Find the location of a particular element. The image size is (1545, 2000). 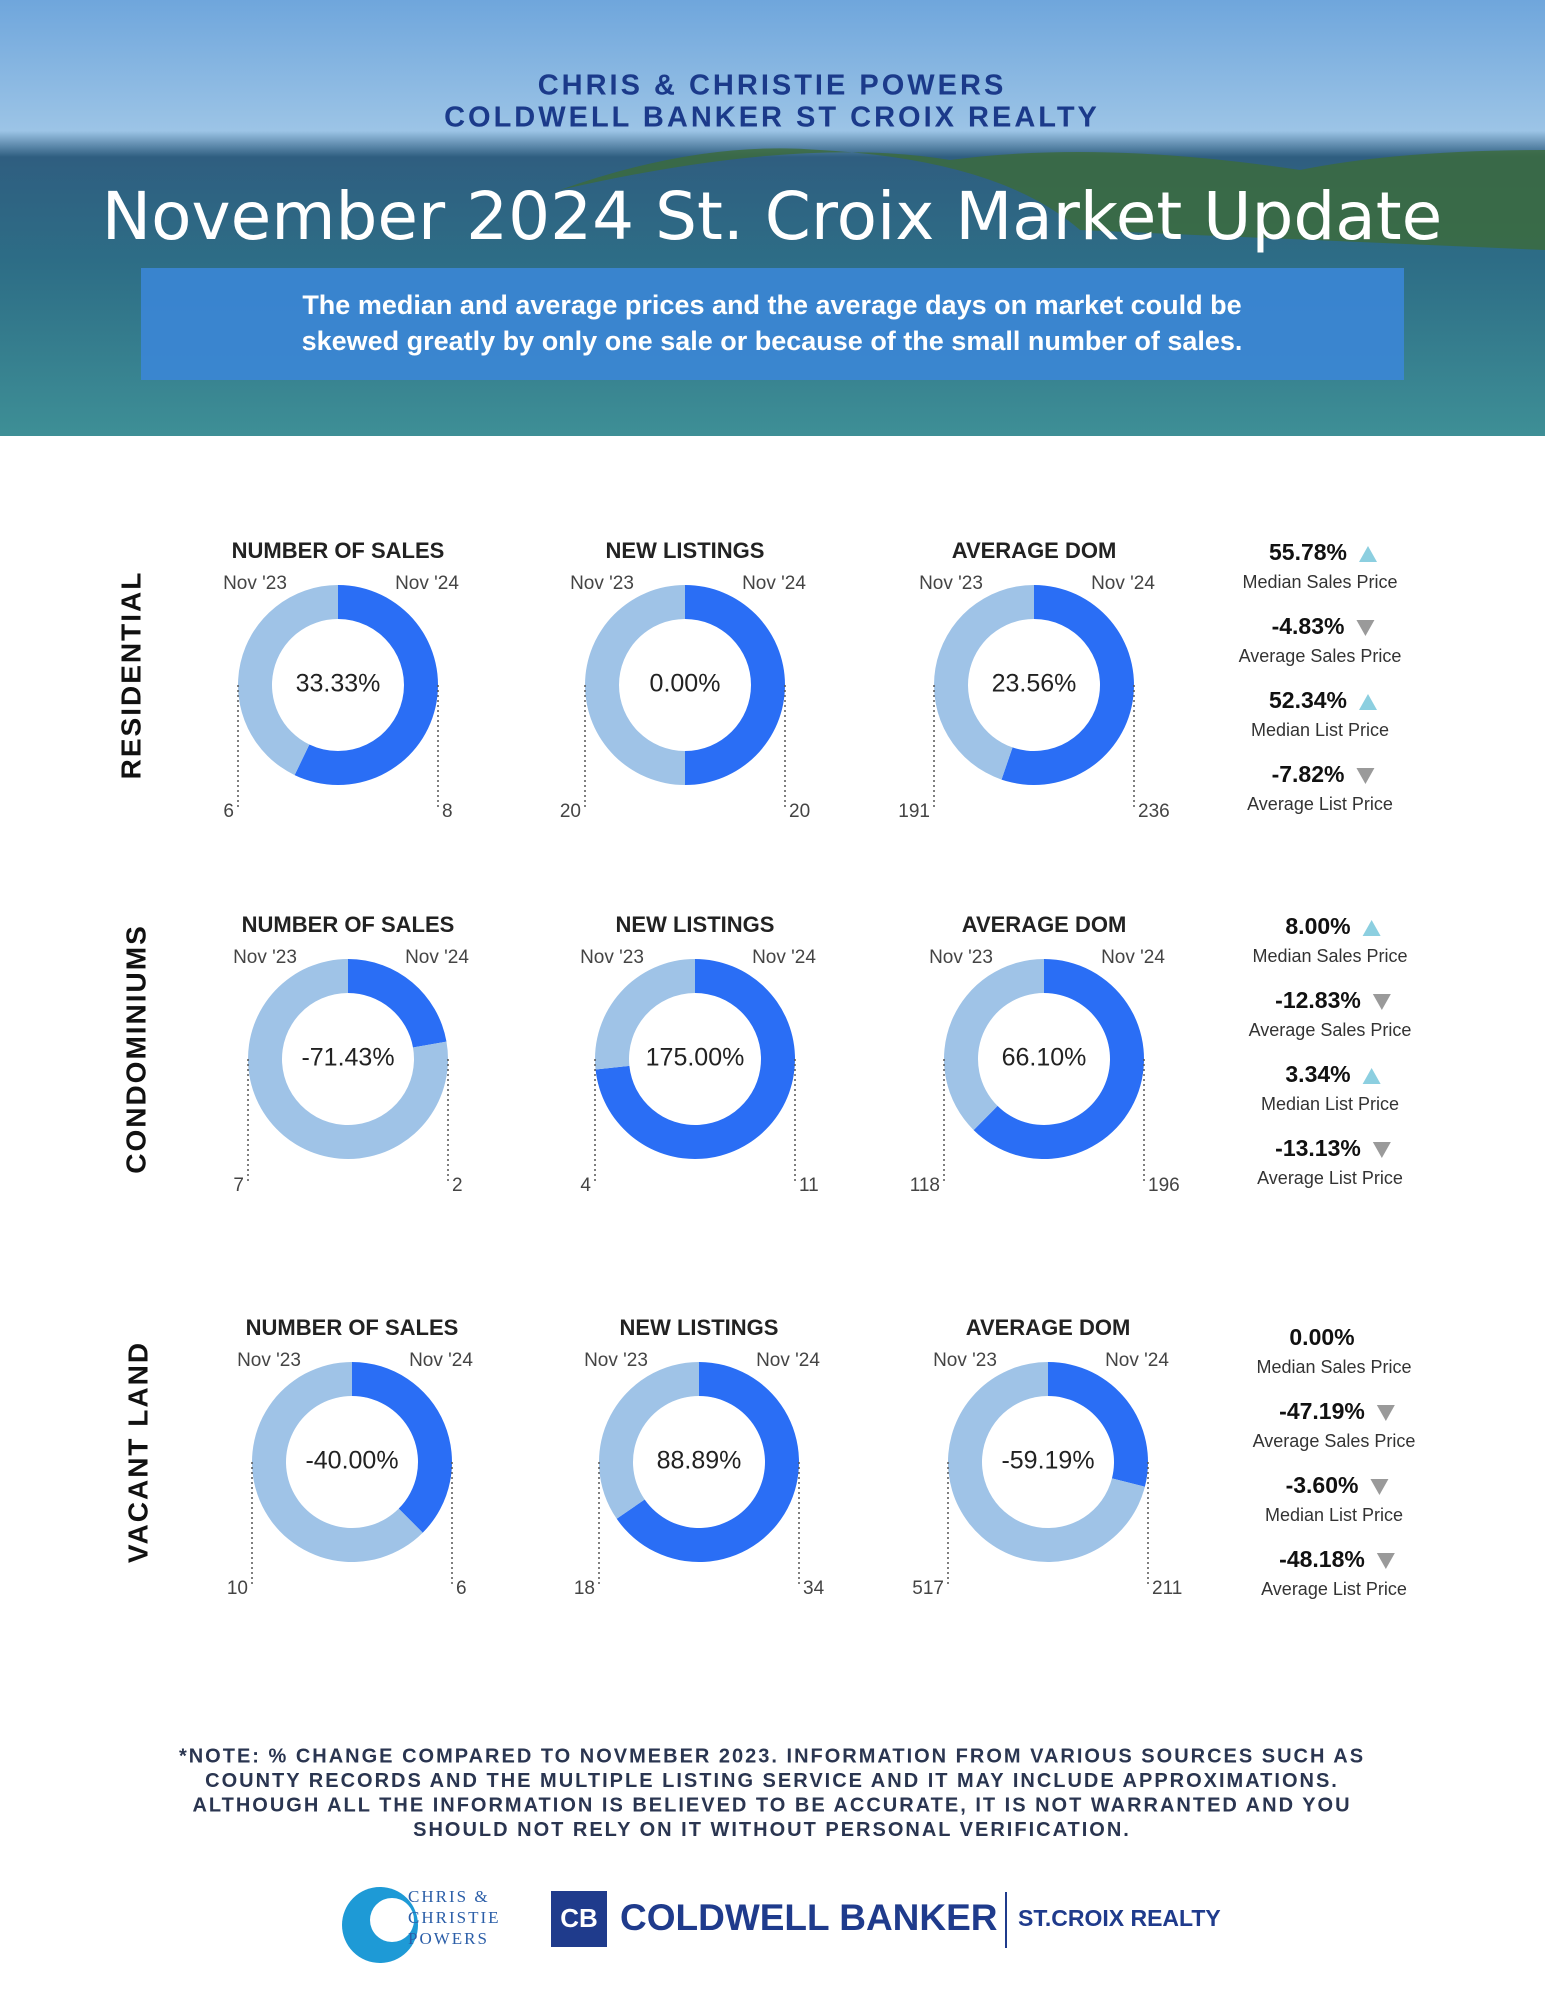

stat-value: -47.19% is located at coordinates (1322, 1411).